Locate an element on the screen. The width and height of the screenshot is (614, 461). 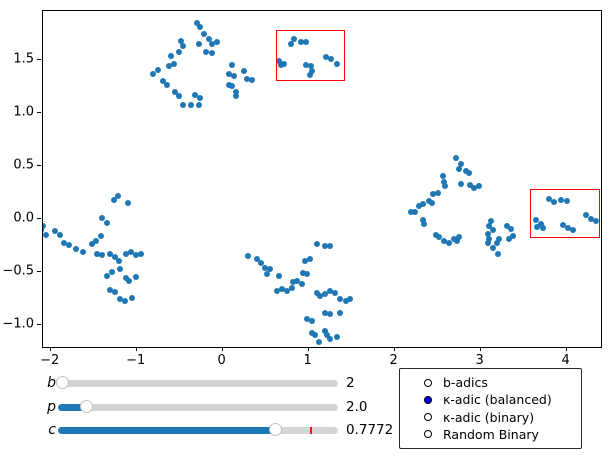
slider-init-marker is located at coordinates (311, 430).